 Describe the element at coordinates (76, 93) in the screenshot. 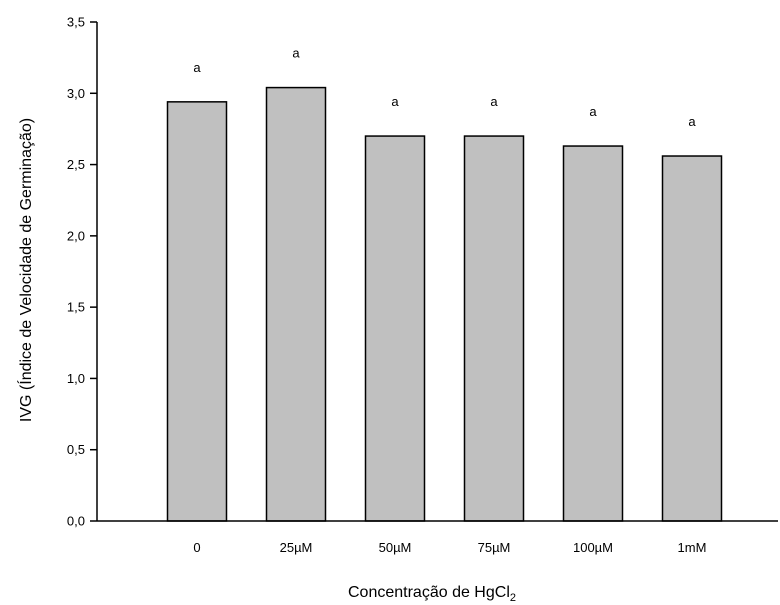

I see `y-tick-label: 3,0` at that location.